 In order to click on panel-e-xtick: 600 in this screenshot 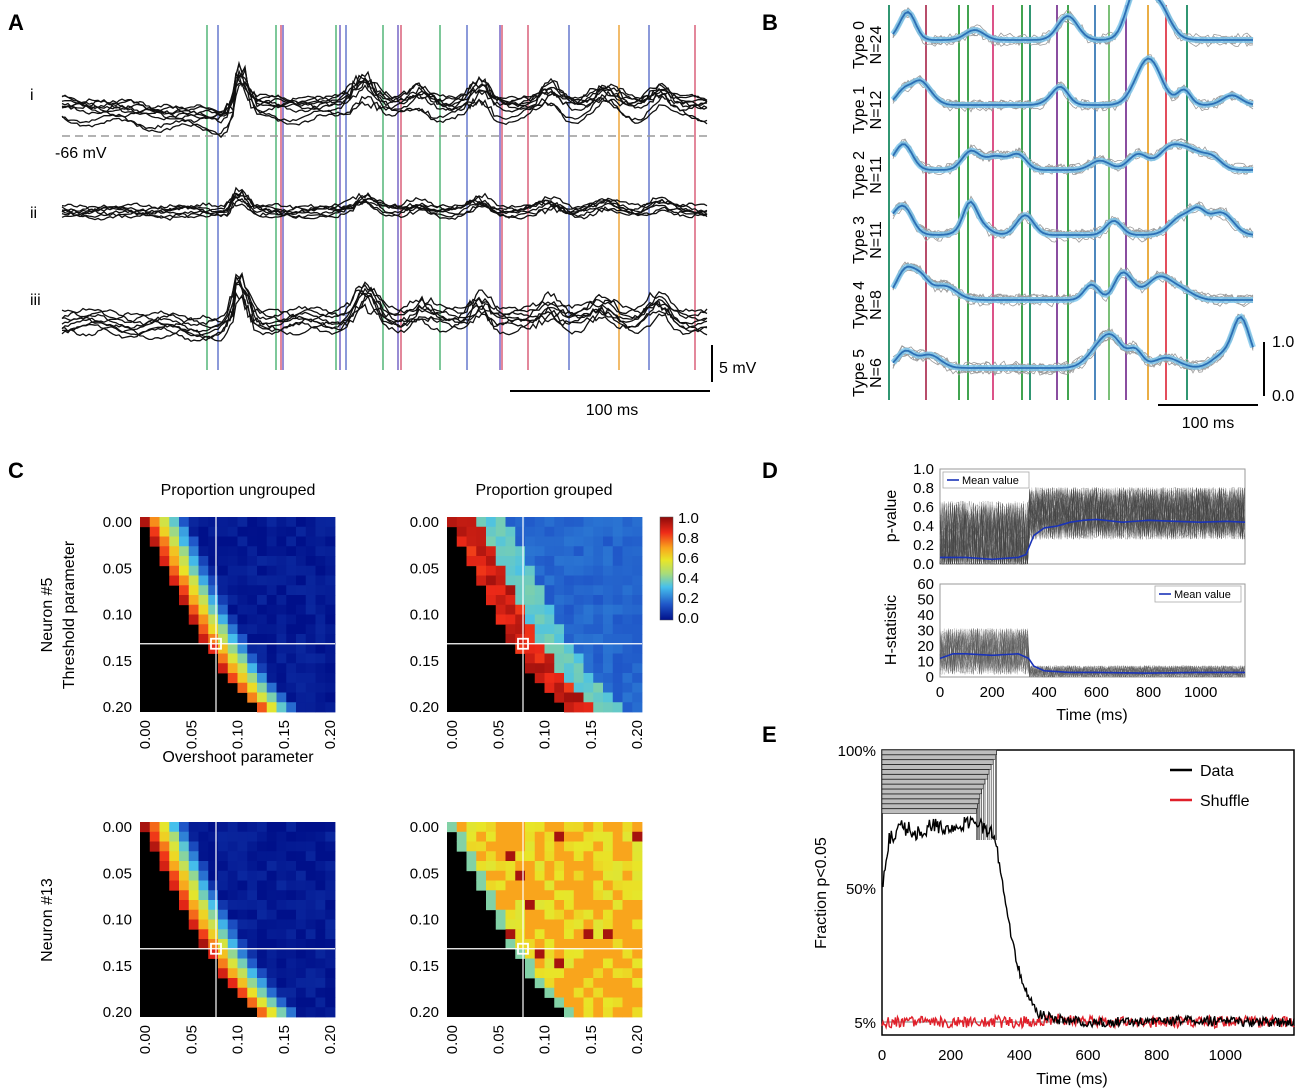, I will do `click(1087, 1055)`.